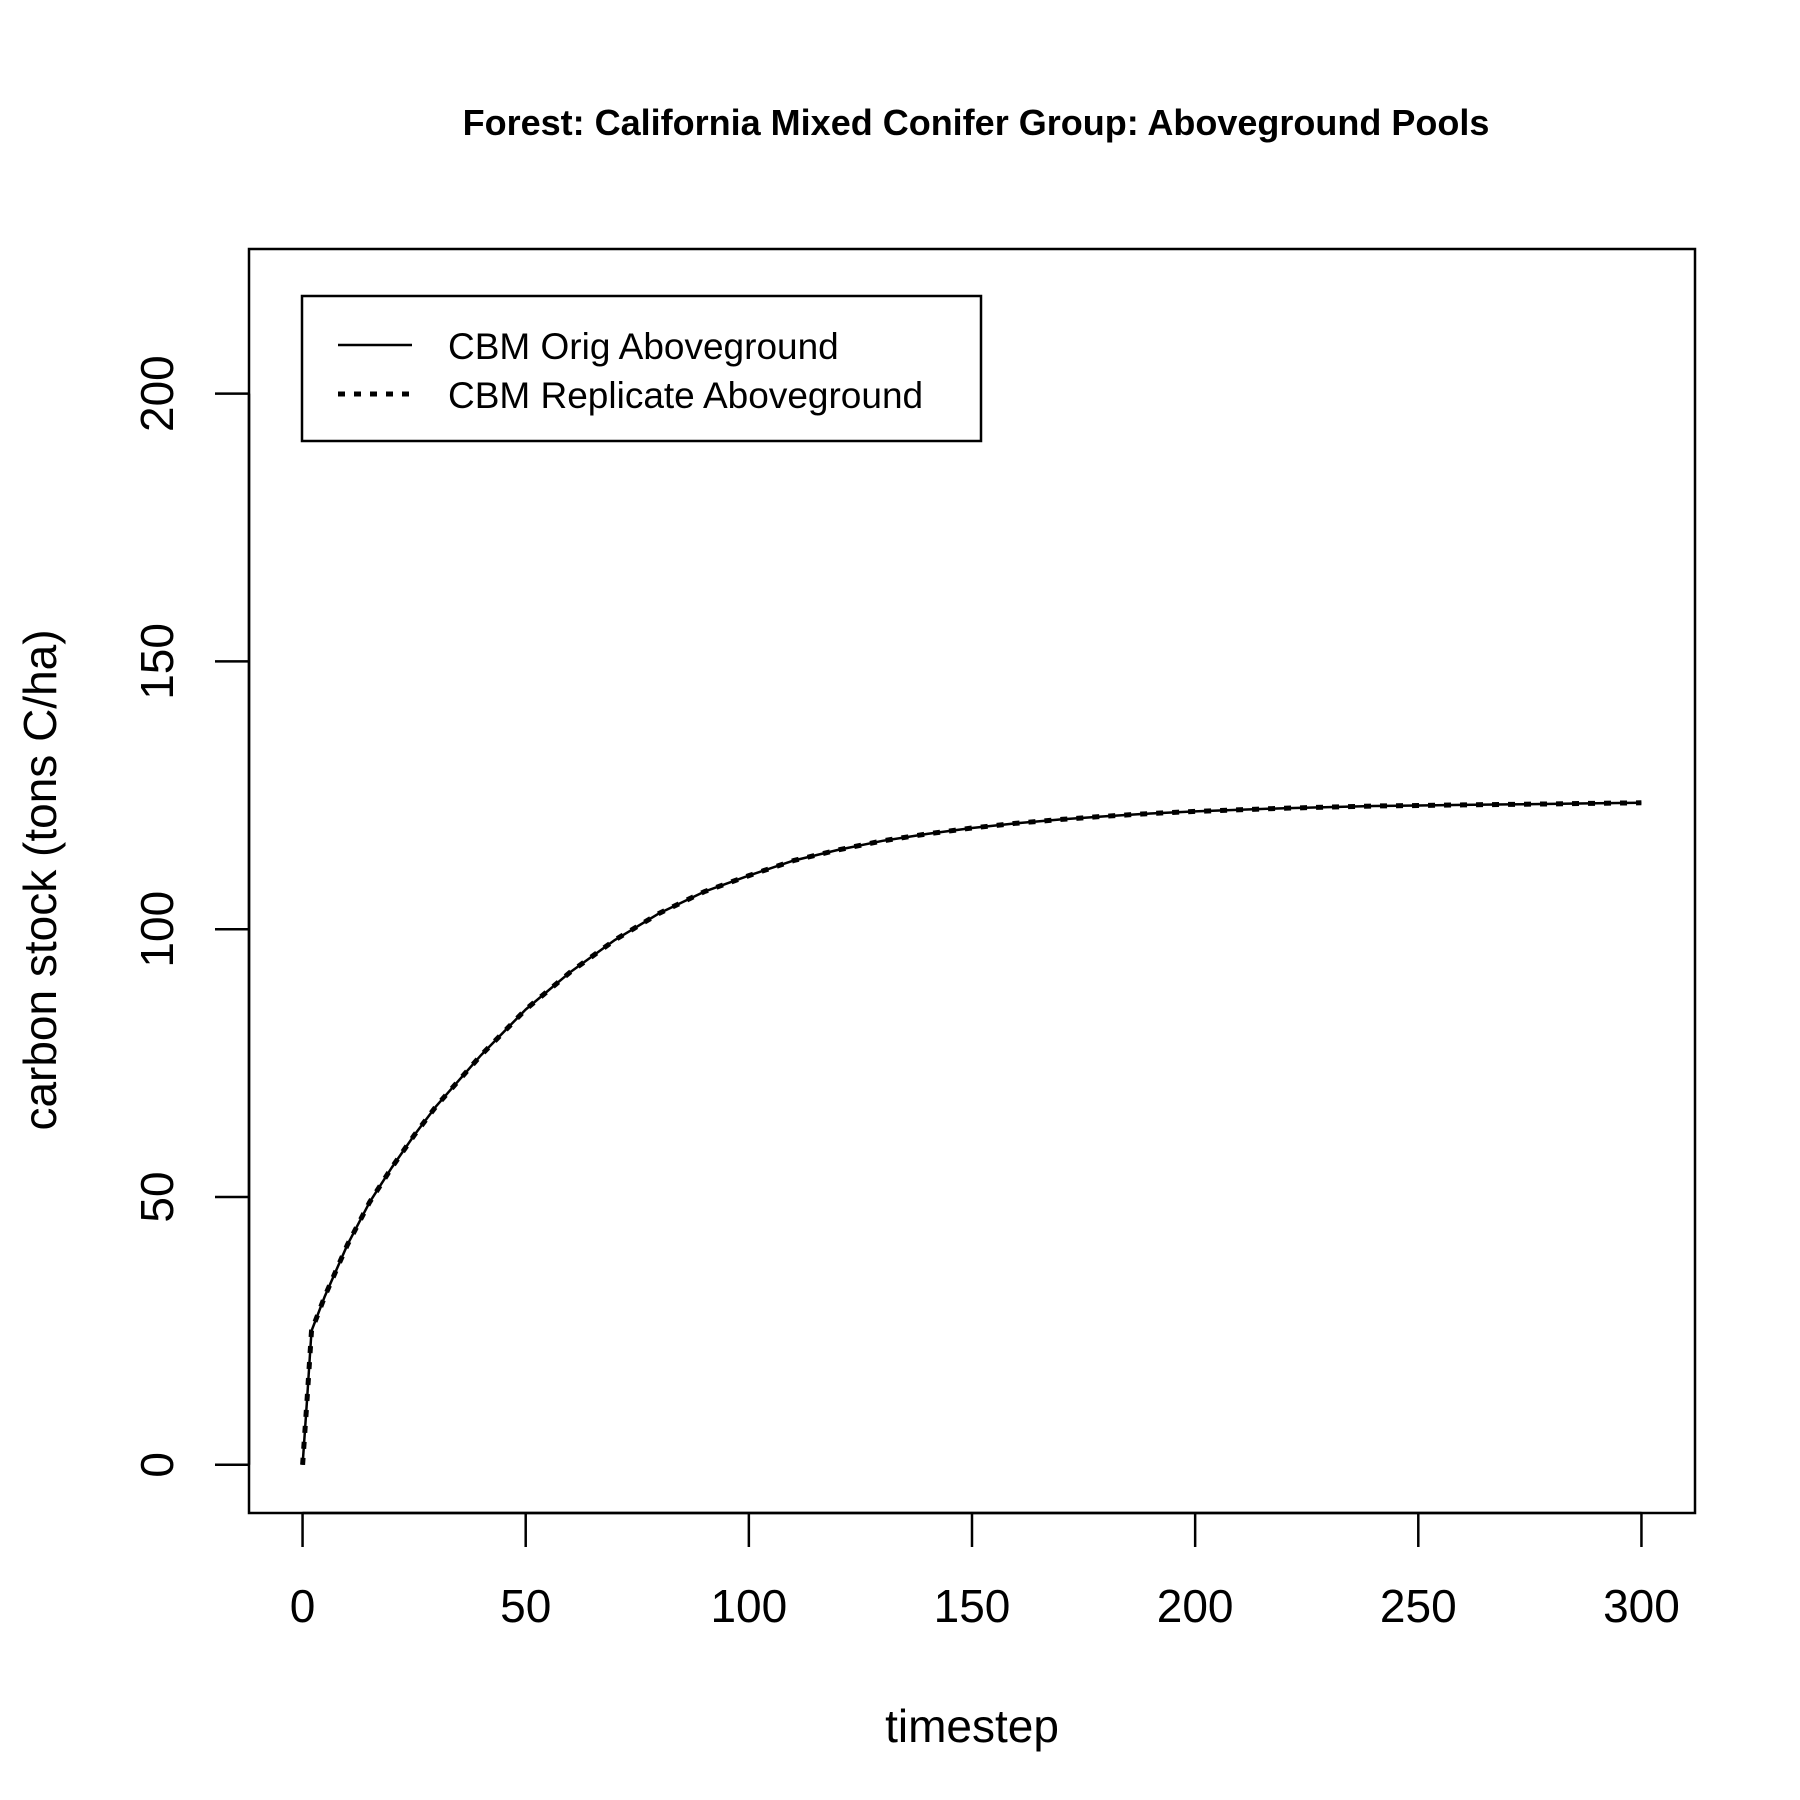 Image resolution: width=1800 pixels, height=1800 pixels. I want to click on y-tick-label: 150, so click(157, 661).